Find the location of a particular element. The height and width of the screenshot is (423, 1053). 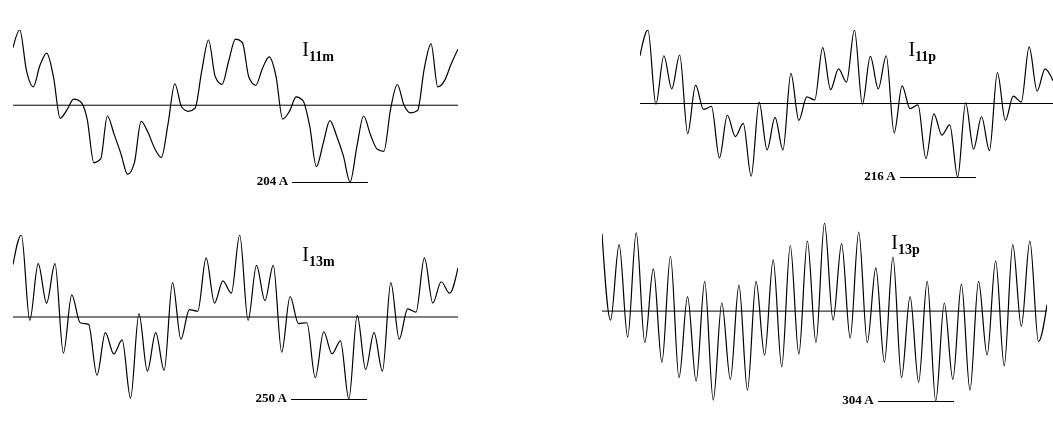

annotation: 216 A is located at coordinates (879, 176).